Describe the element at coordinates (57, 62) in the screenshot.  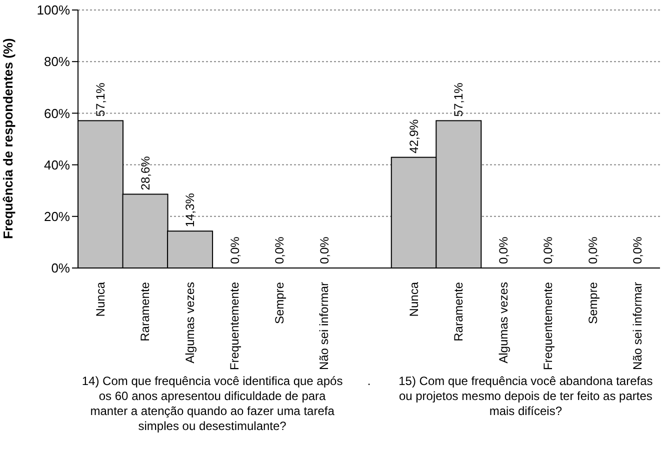
I see `y-tick-label: 80%` at that location.